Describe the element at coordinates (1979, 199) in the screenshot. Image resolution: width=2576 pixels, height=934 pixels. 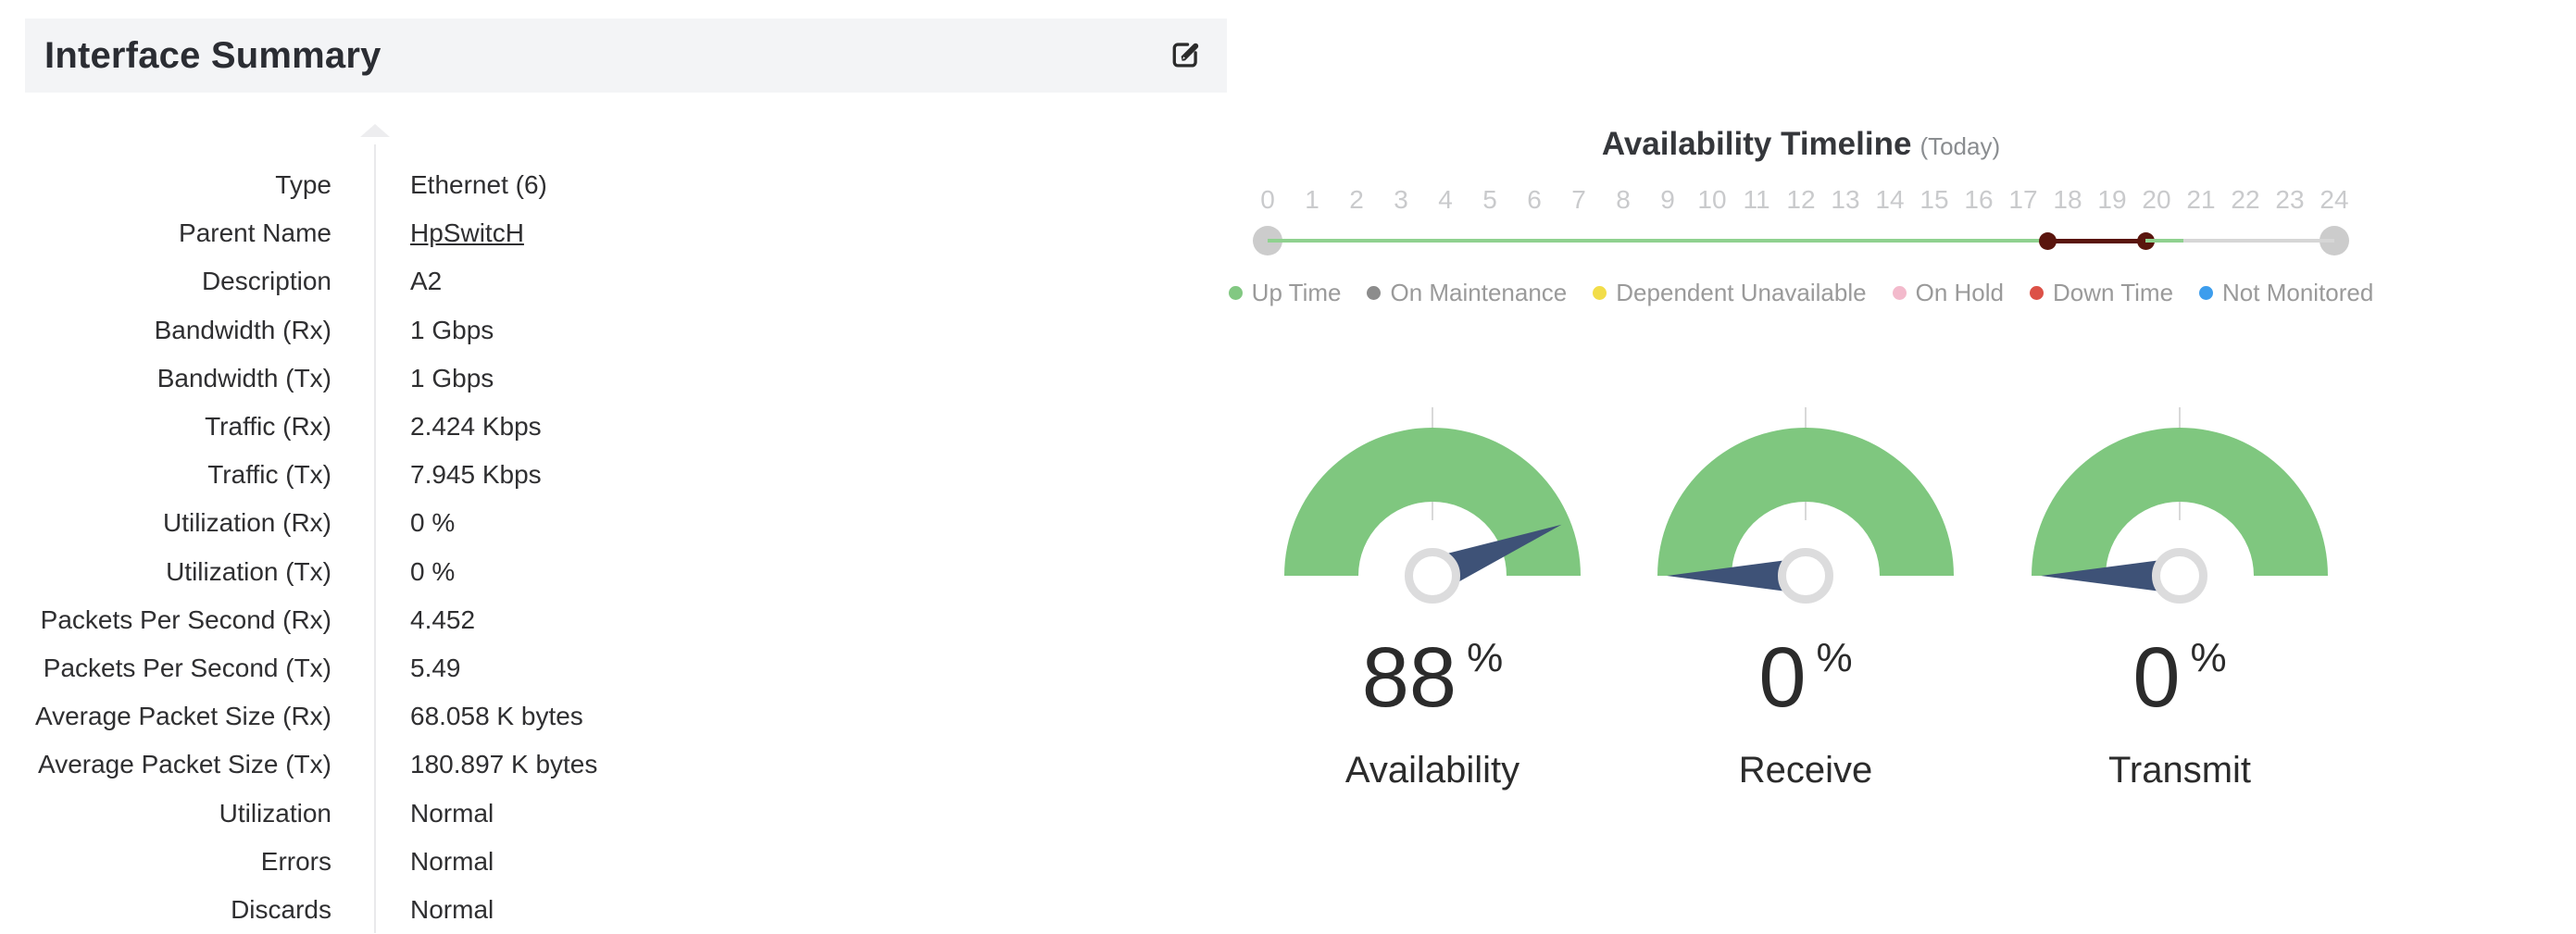
I see `timeline-hour-label: 16` at that location.